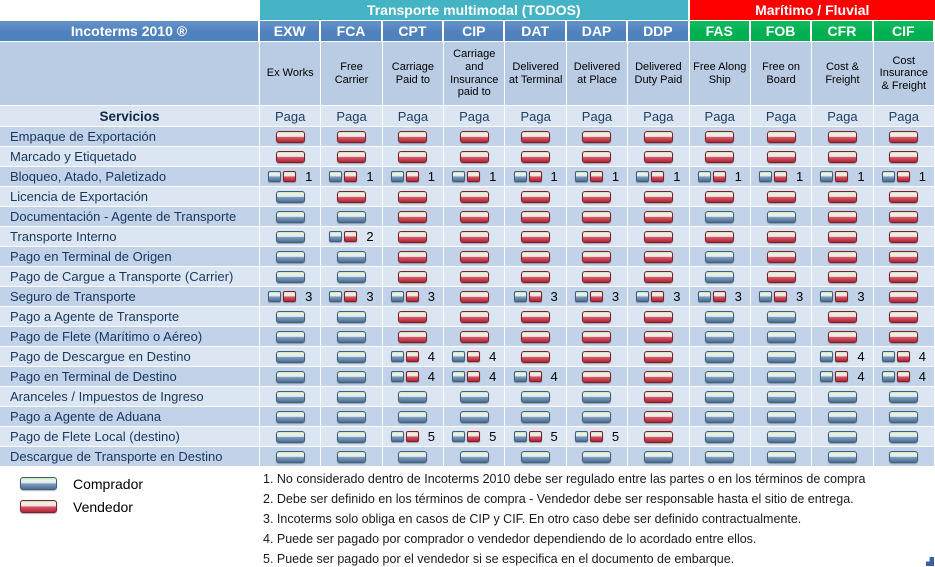 Image resolution: width=935 pixels, height=567 pixels. Describe the element at coordinates (130, 177) in the screenshot. I see `service-row-label: Bloqueo, Atado, Paletizado` at that location.